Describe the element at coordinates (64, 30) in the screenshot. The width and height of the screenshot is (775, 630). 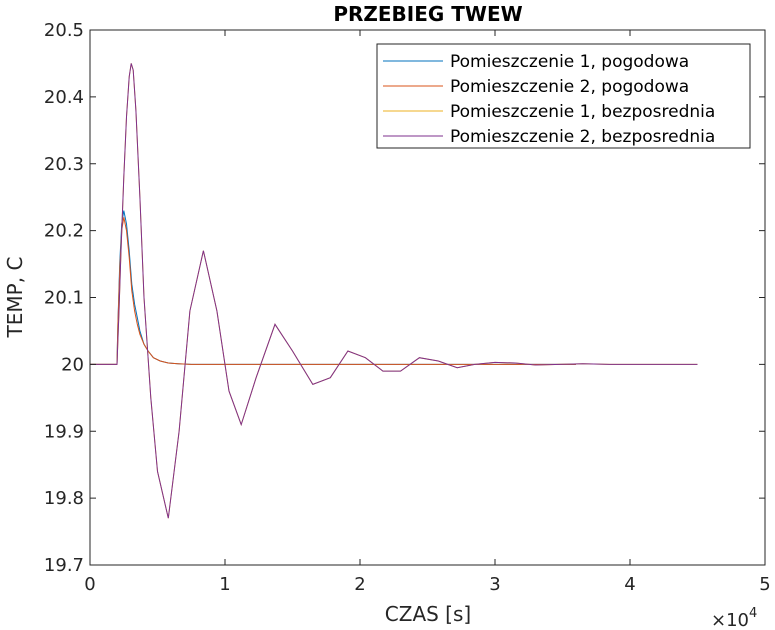
I see `y-tick-label: 20.5` at that location.